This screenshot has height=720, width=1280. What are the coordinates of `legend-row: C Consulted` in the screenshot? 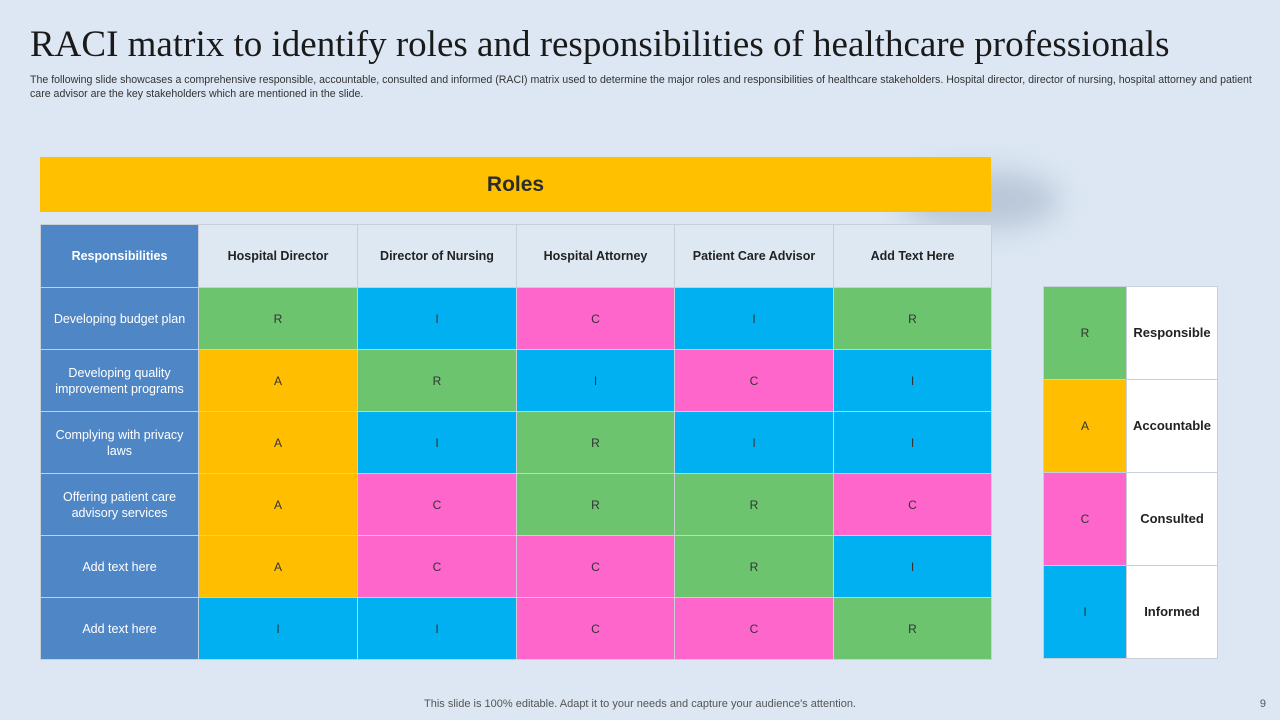 It's located at (1130, 519).